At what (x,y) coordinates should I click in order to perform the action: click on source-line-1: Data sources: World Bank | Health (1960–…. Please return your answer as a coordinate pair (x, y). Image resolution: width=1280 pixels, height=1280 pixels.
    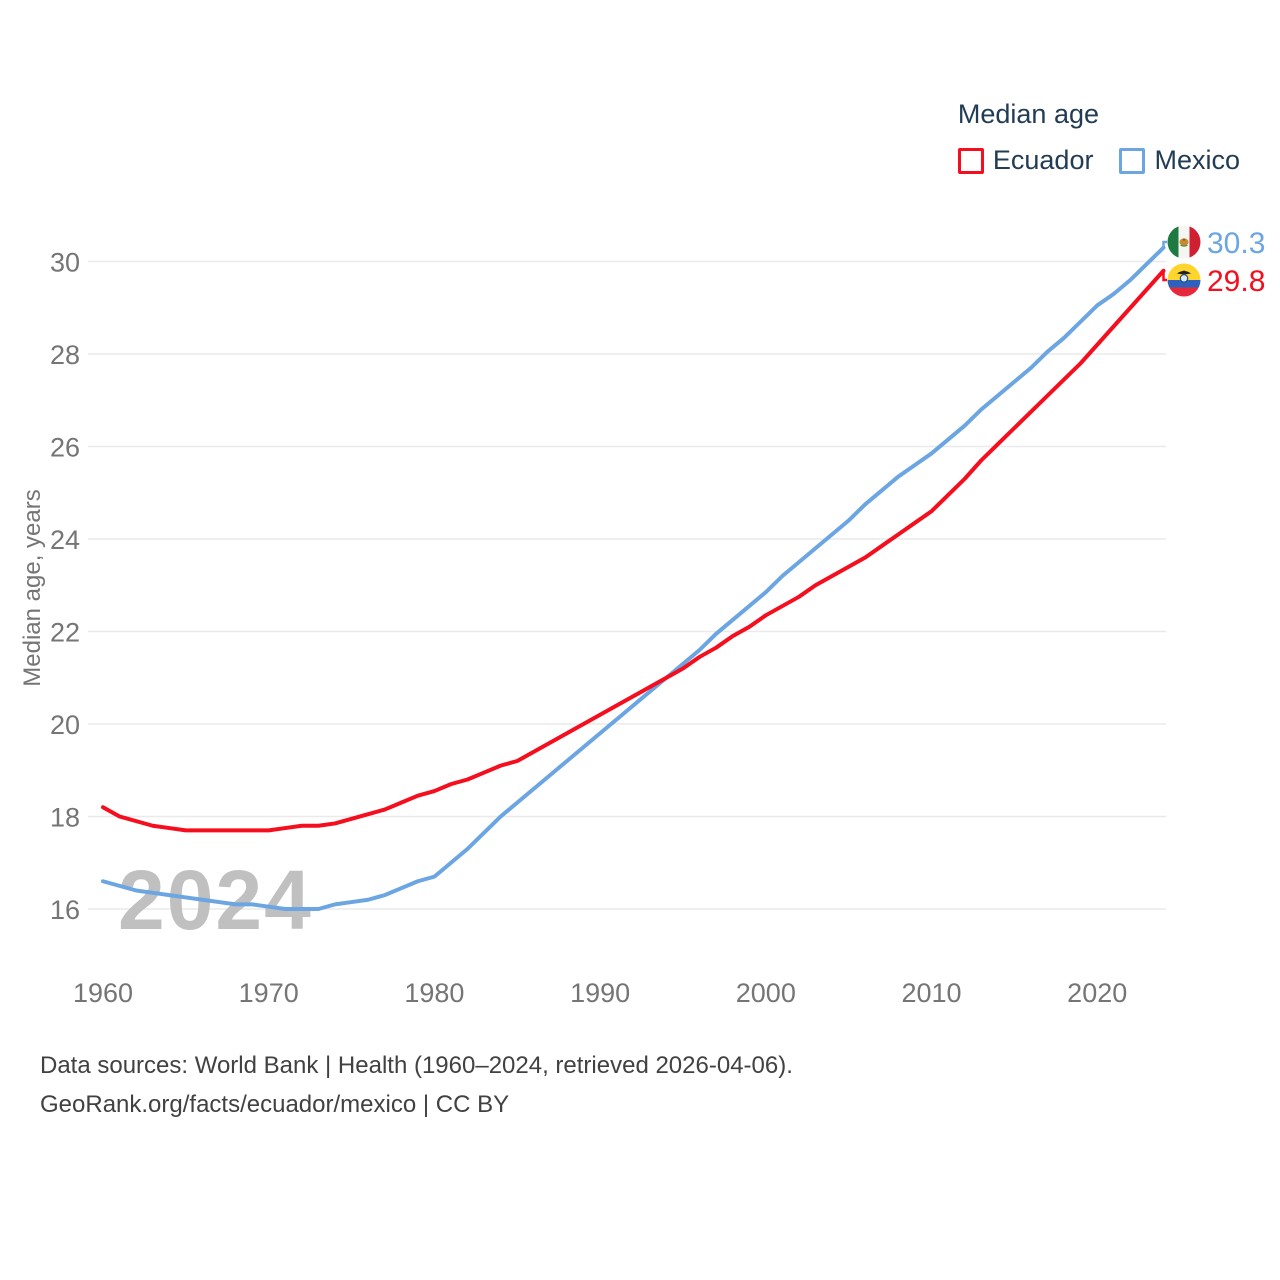
    Looking at the image, I should click on (416, 1065).